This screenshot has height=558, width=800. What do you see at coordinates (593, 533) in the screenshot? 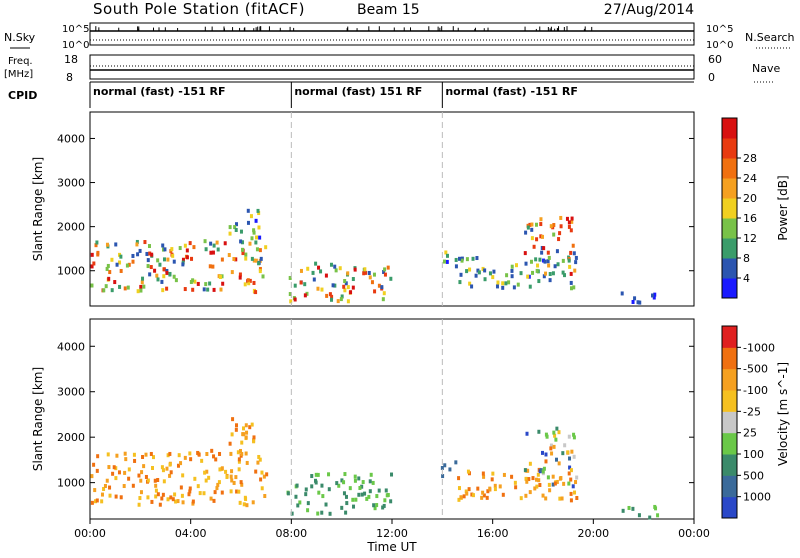
I see `x-tick-label: 20:00` at bounding box center [593, 533].